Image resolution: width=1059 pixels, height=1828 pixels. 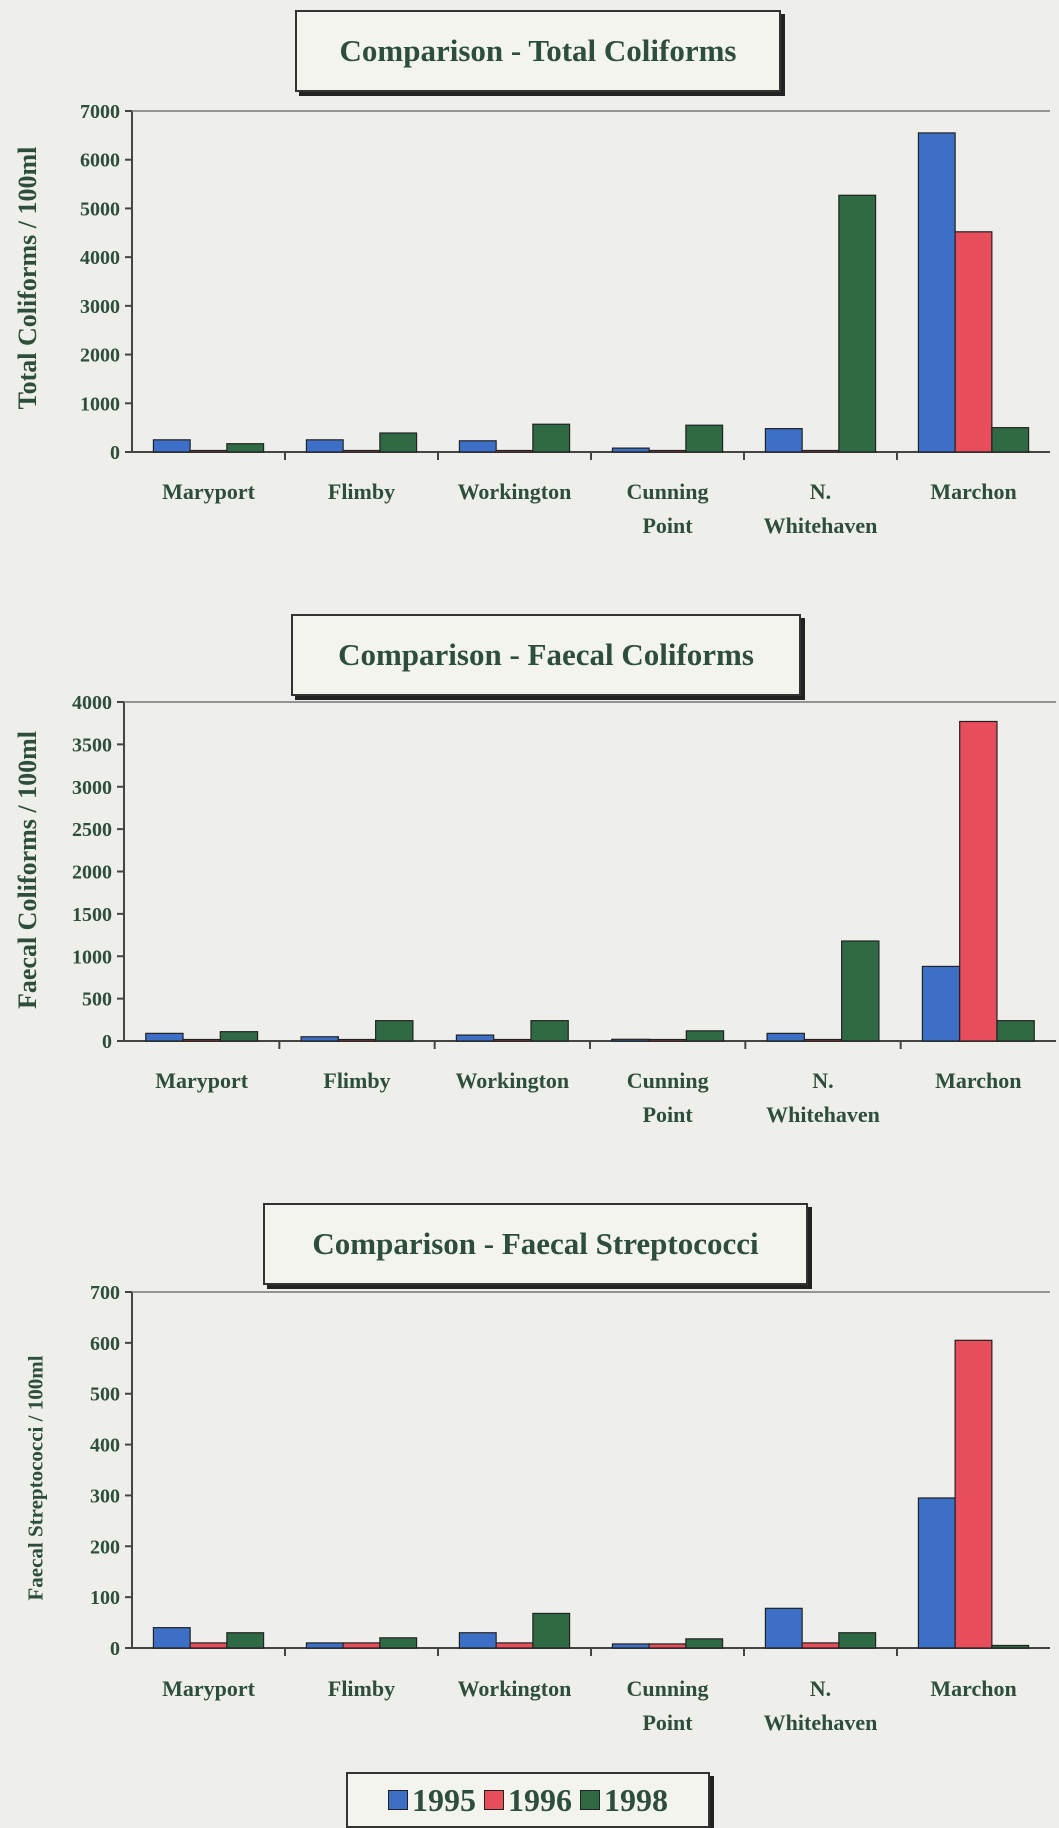 What do you see at coordinates (535, 1244) in the screenshot?
I see `chart-title-faecal-streptococci: Comparison - Faecal Streptococci` at bounding box center [535, 1244].